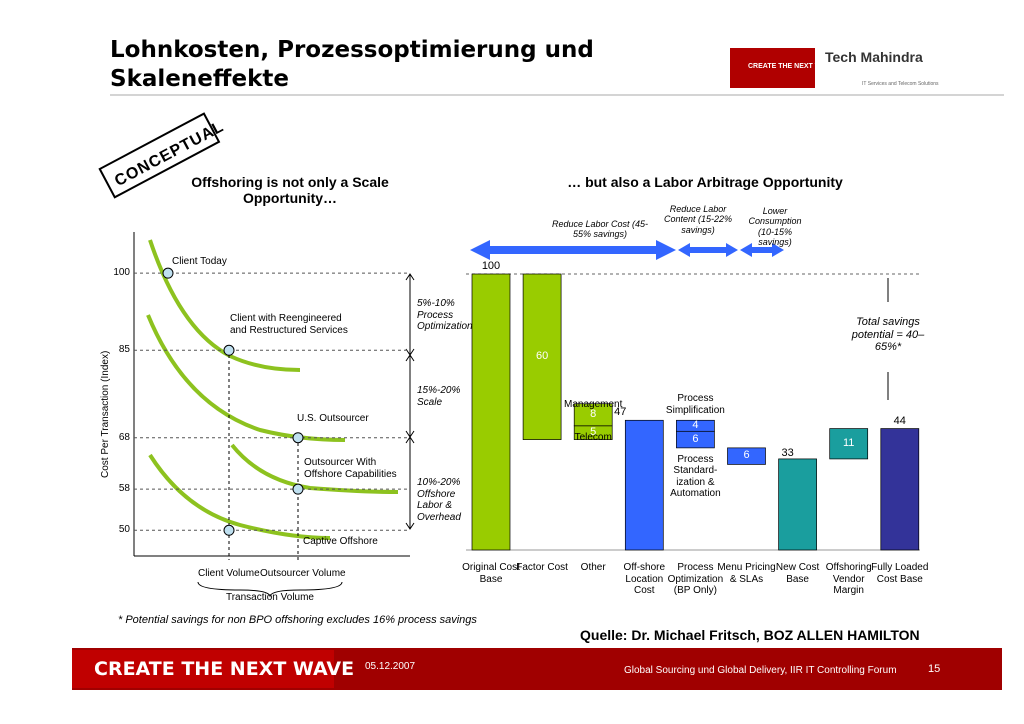 The height and width of the screenshot is (724, 1024). I want to click on value-label: 60, so click(542, 355).